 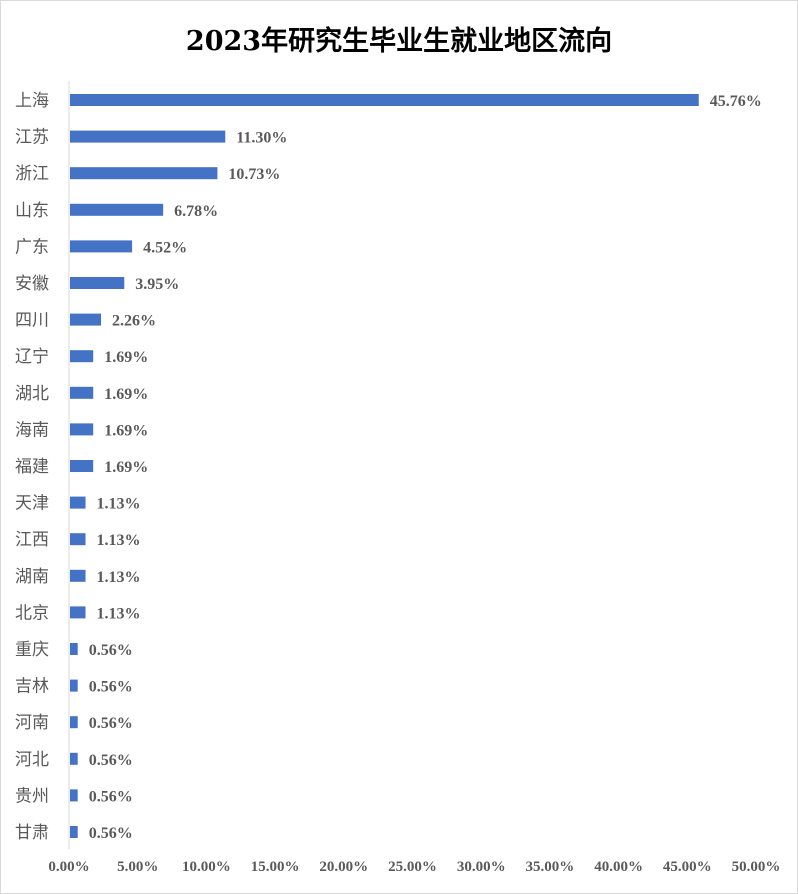 What do you see at coordinates (481, 867) in the screenshot?
I see `x-tick-label: 30.00%` at bounding box center [481, 867].